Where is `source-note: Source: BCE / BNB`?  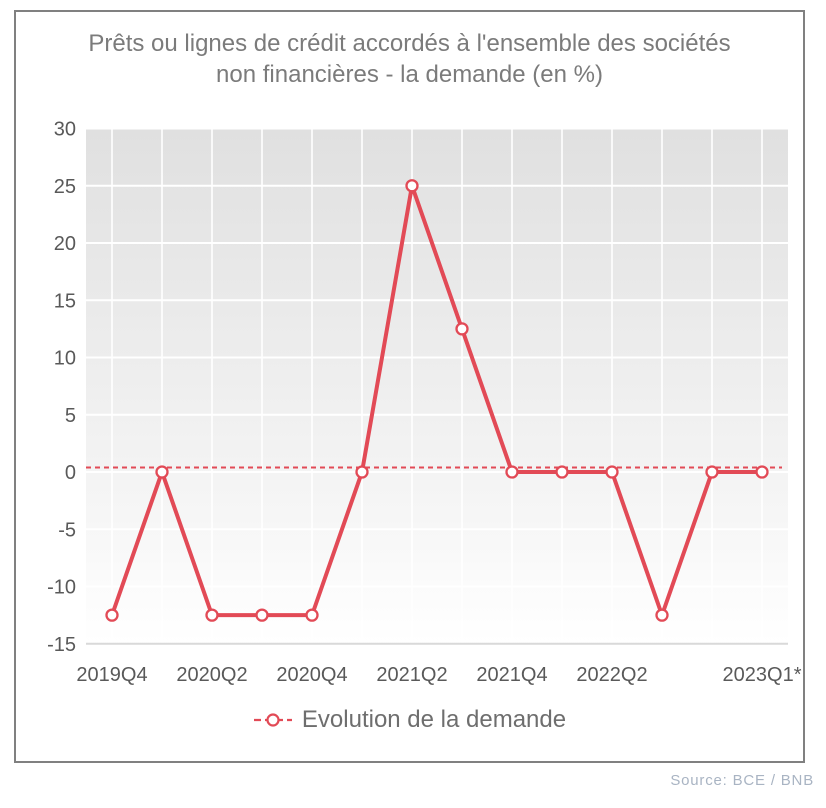 source-note: Source: BCE / BNB is located at coordinates (742, 780).